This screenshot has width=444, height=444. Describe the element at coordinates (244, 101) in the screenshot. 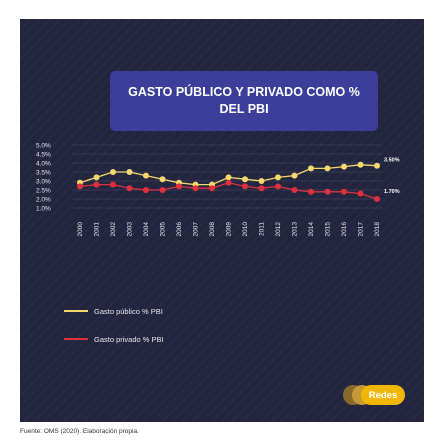

I see `chart-title: GASTO PÚBLICO Y PRIVADO COMO % DEL PBI` at that location.